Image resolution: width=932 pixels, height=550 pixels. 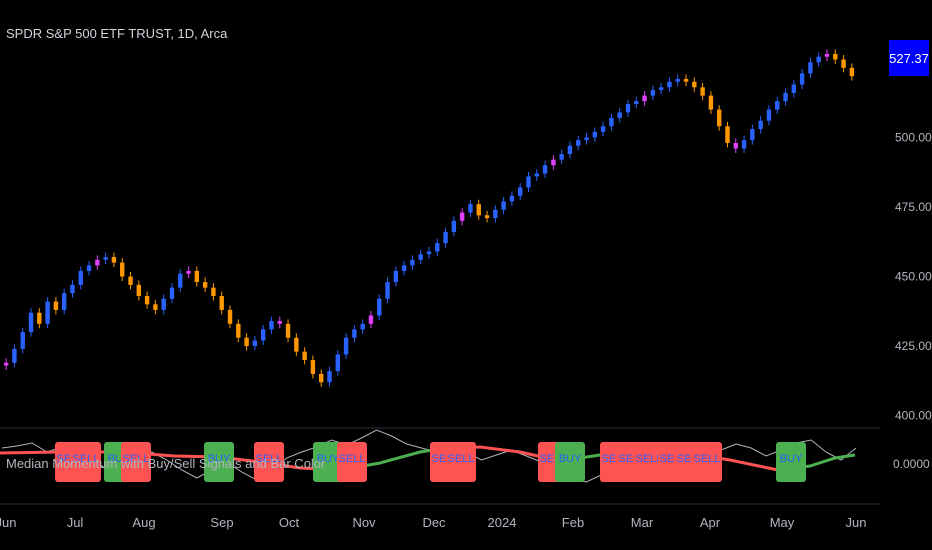 I want to click on chart-title: SPDR S&P 500 ETF TRUST, 1D, Arca, so click(x=117, y=33).